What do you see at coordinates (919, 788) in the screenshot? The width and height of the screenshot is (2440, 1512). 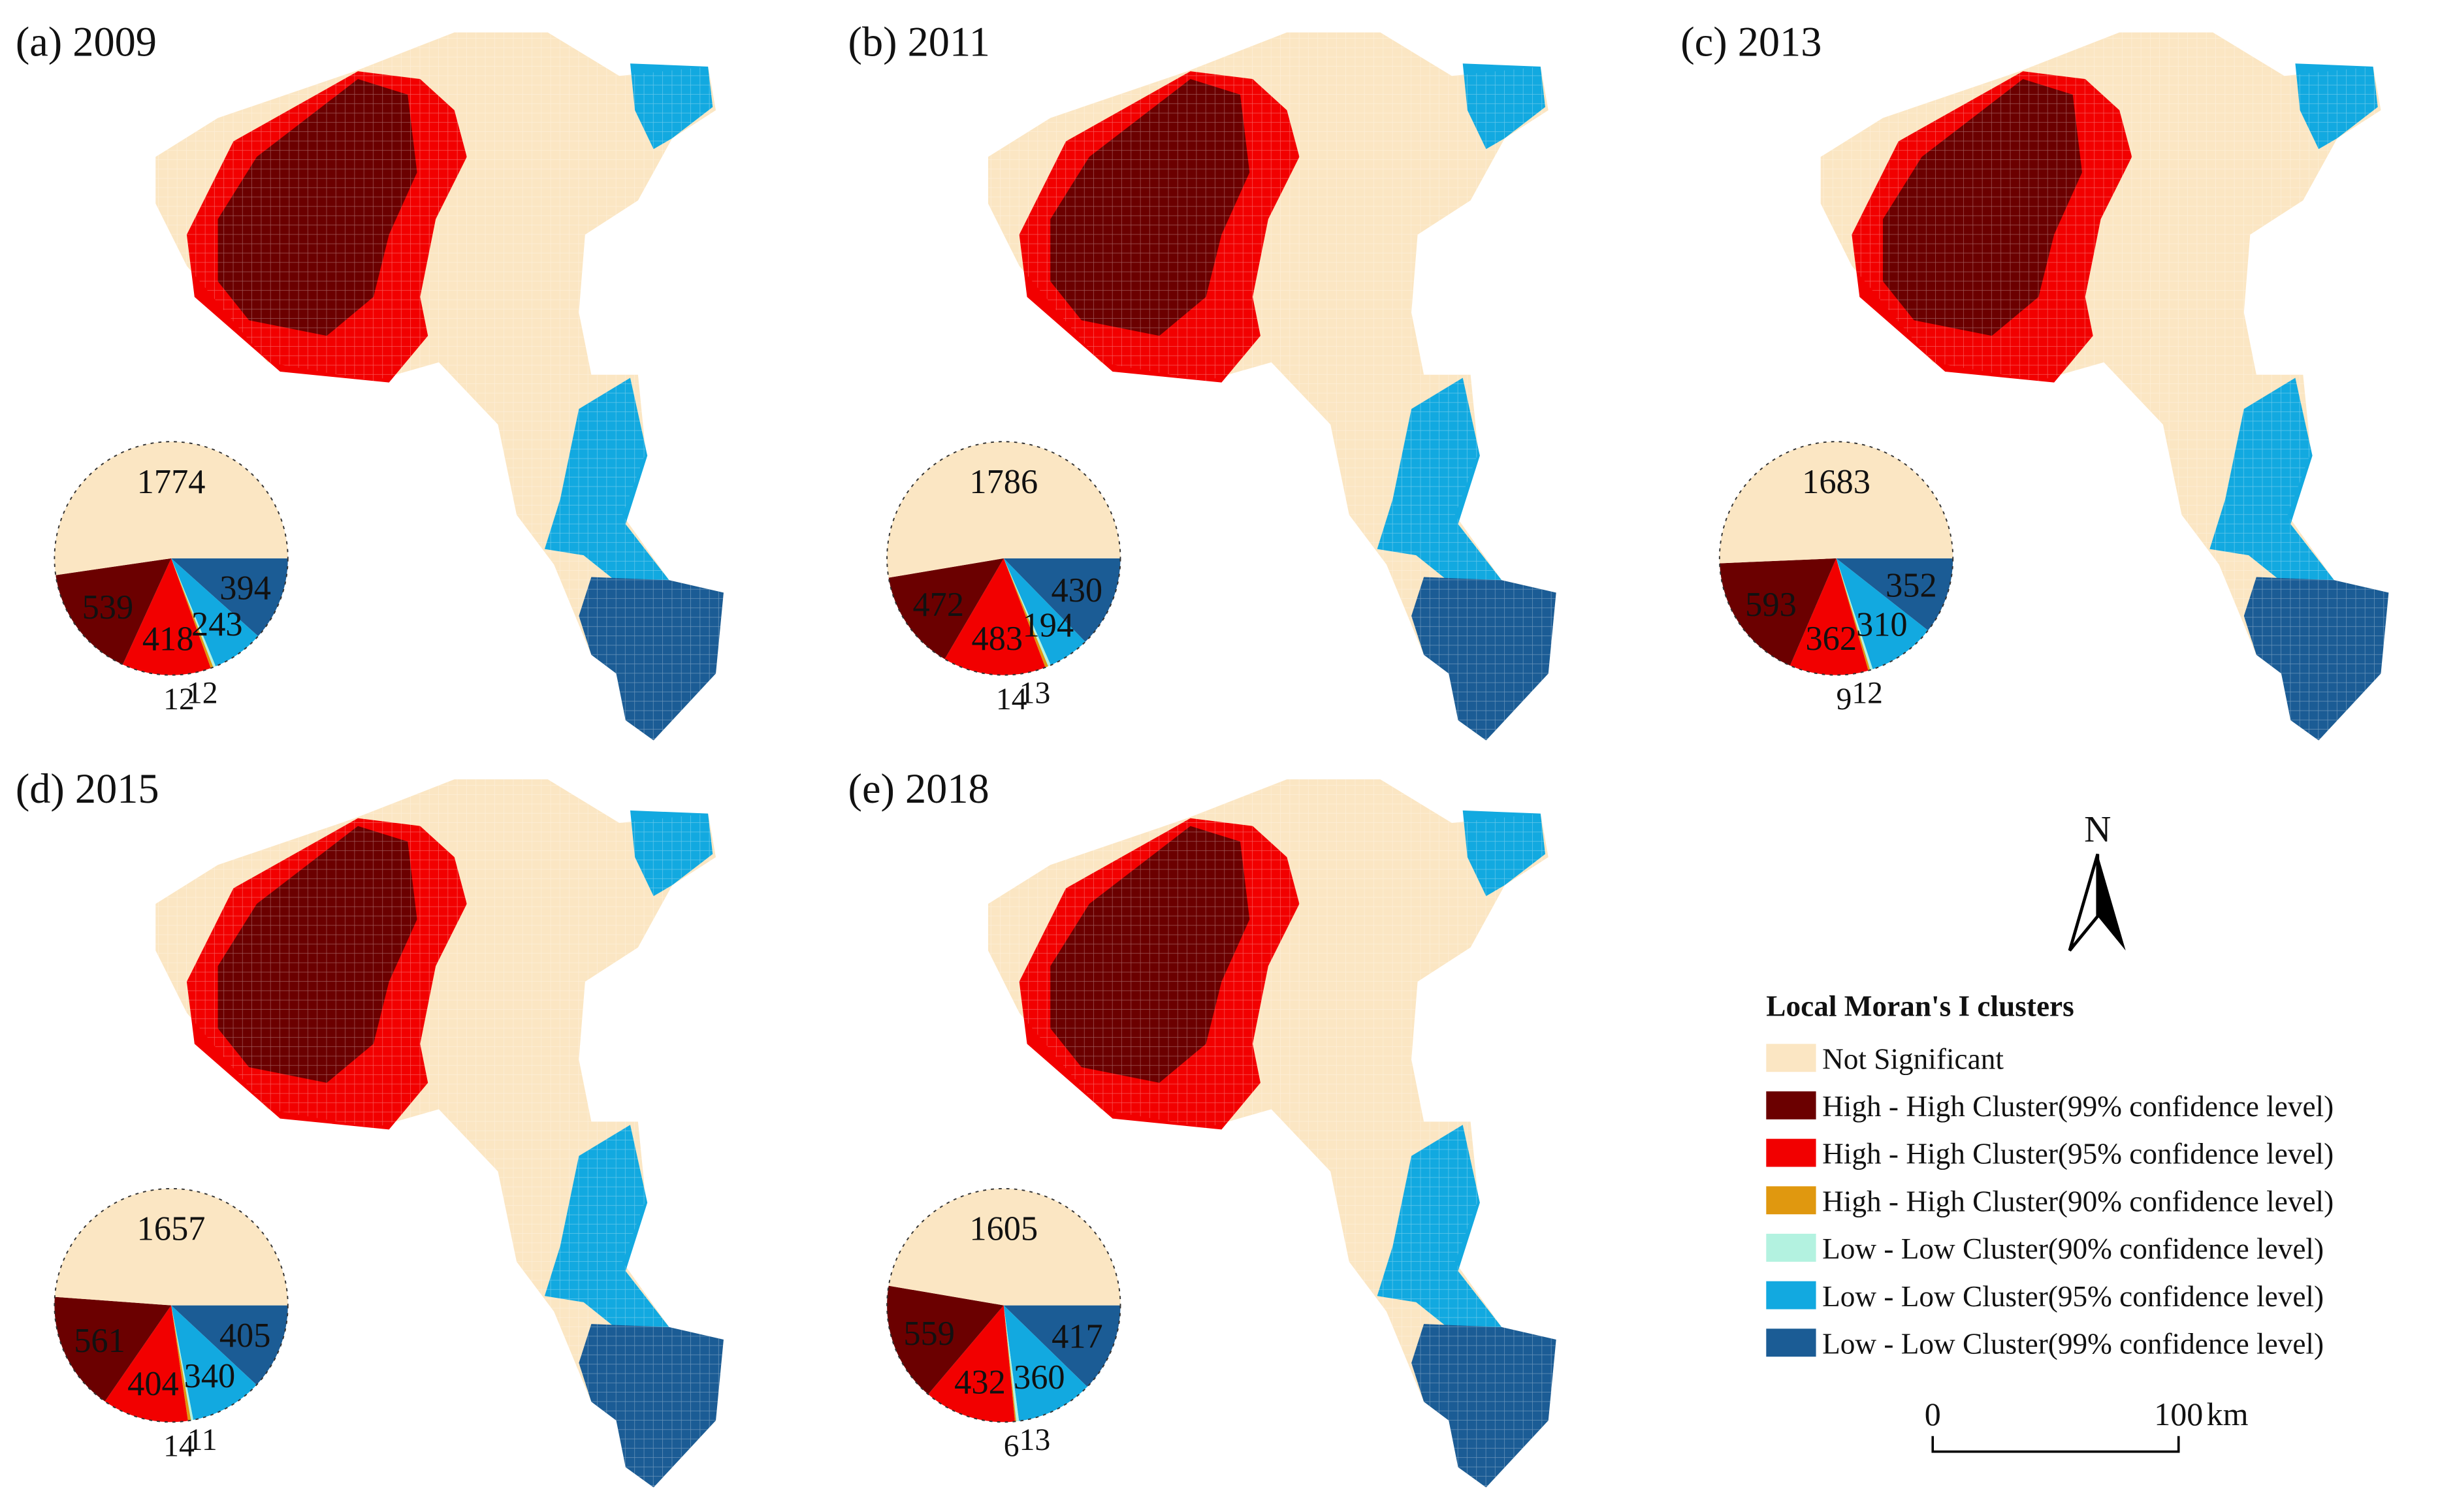 I see `panel-label: (e) 2018` at bounding box center [919, 788].